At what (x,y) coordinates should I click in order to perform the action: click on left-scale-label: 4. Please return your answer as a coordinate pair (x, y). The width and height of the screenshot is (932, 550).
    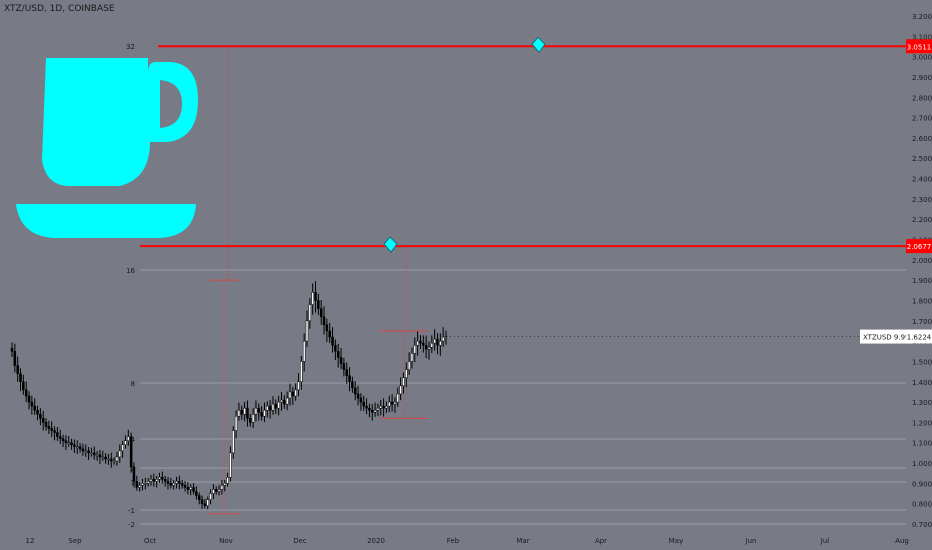
    Looking at the image, I should click on (133, 440).